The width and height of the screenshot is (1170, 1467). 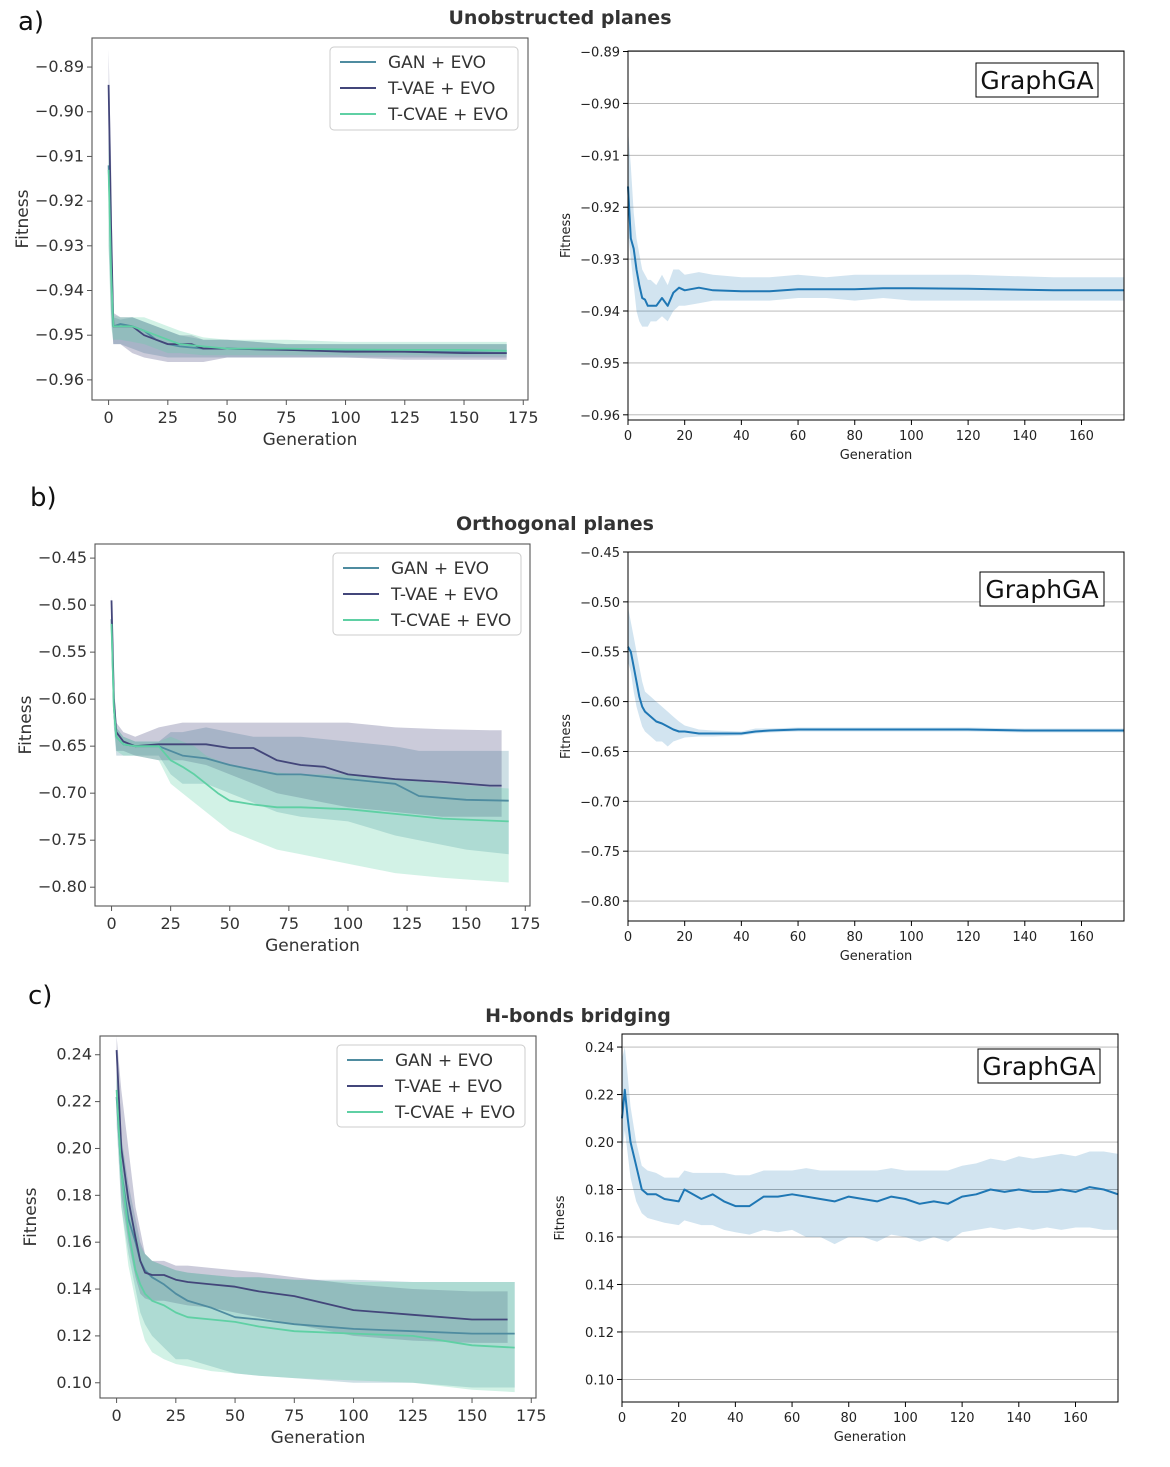 What do you see at coordinates (854, 436) in the screenshot?
I see `x-tick-label: 80` at bounding box center [854, 436].